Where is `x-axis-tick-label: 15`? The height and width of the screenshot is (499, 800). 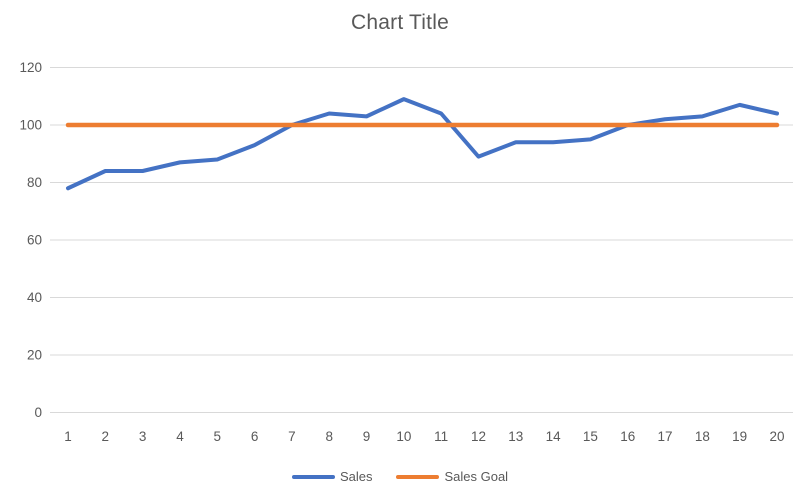 x-axis-tick-label: 15 is located at coordinates (590, 436).